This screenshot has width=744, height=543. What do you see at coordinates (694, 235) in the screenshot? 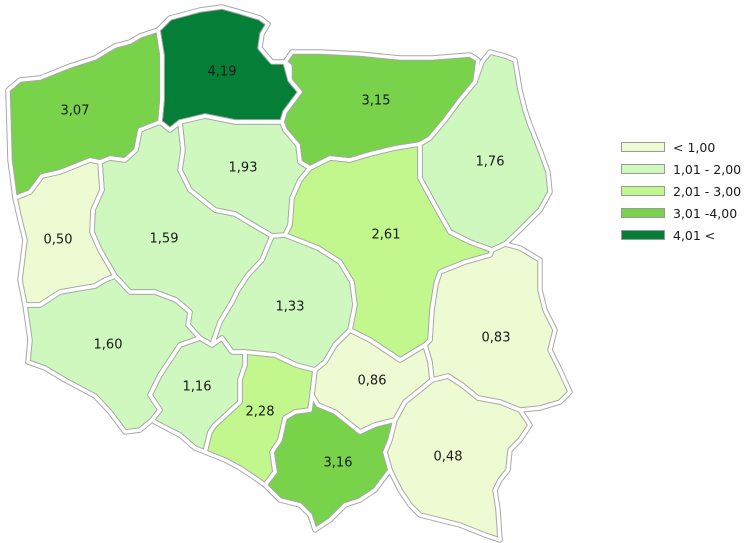
I see `legend-label: 4,01 <` at bounding box center [694, 235].